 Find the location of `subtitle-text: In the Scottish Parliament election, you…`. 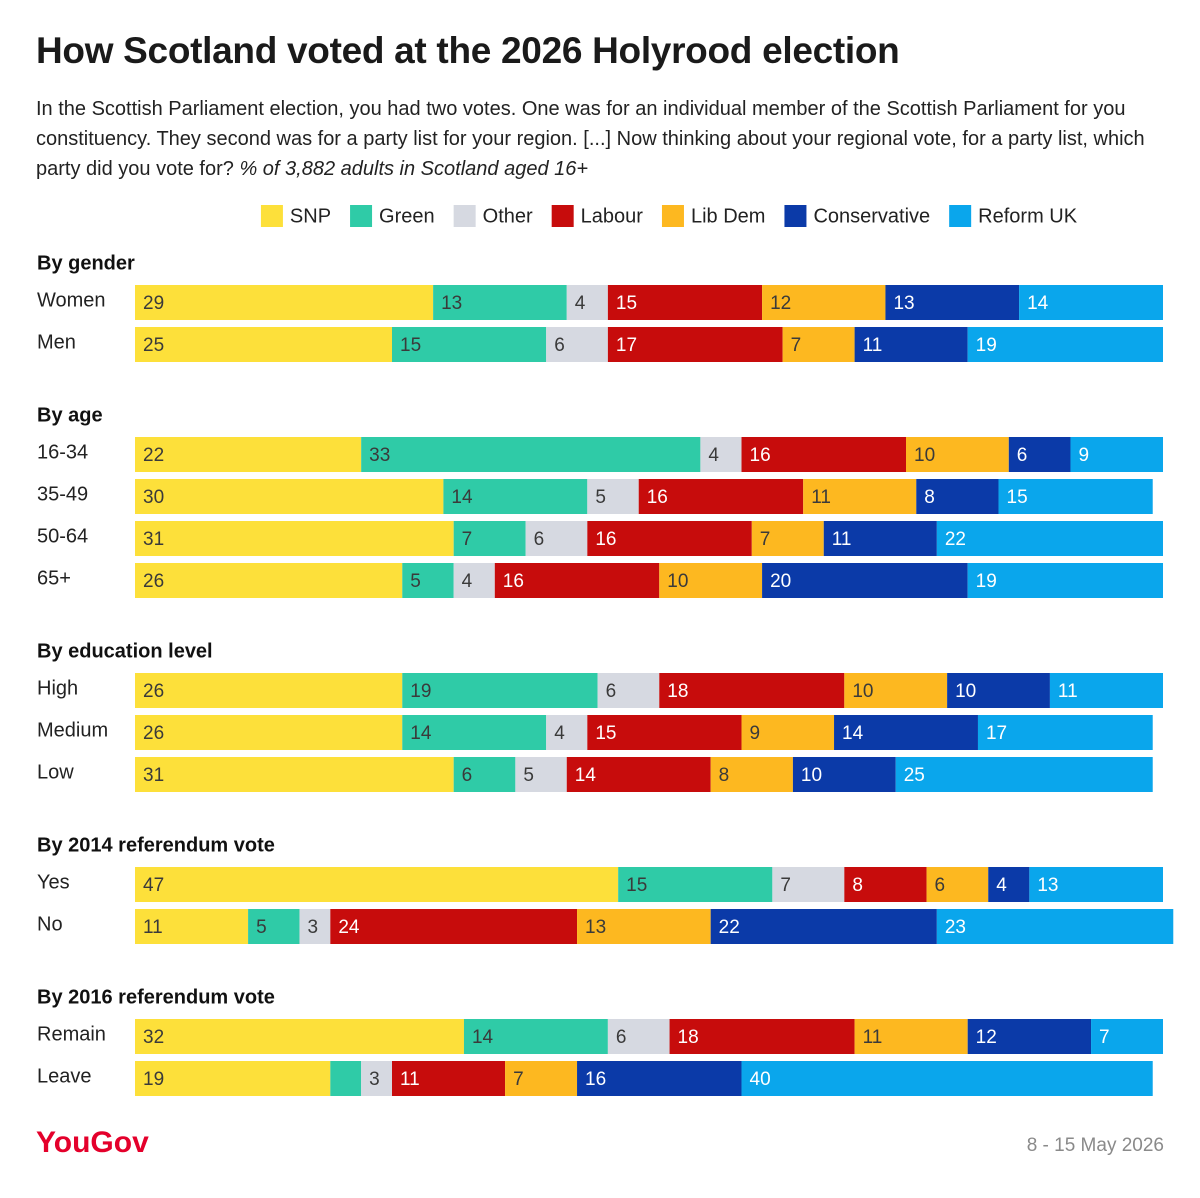

subtitle-text: In the Scottish Parliament election, you… is located at coordinates (590, 139).